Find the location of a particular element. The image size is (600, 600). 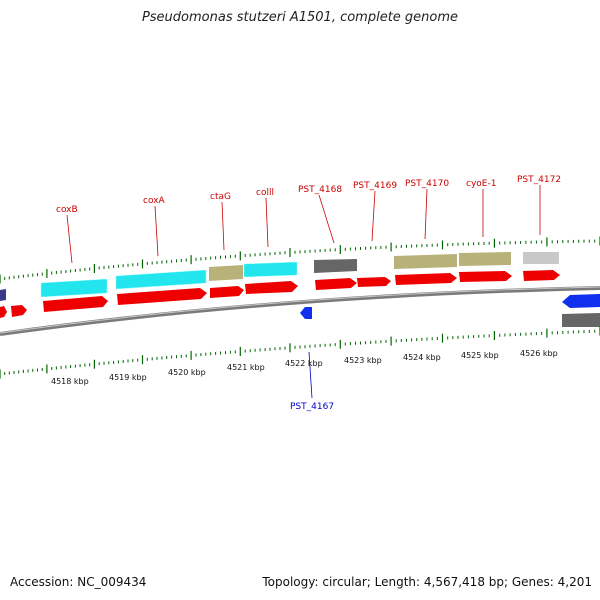

cog-box-coxA is located at coordinates (161, 279).